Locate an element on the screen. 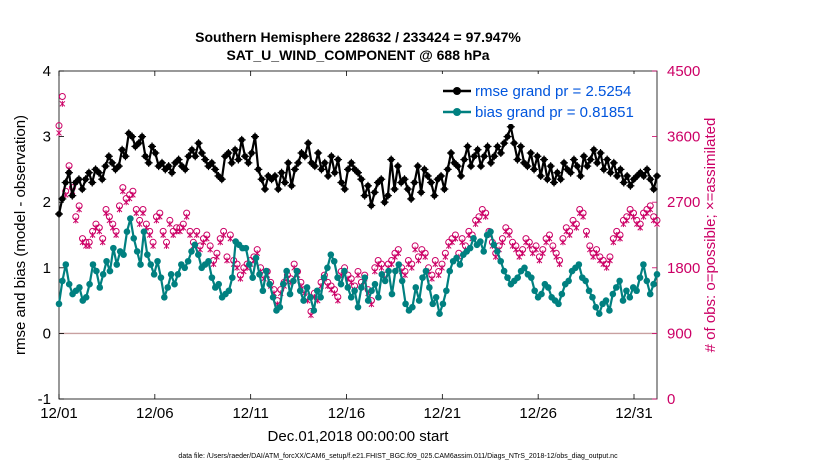  legend-bias-marker is located at coordinates (457, 112).